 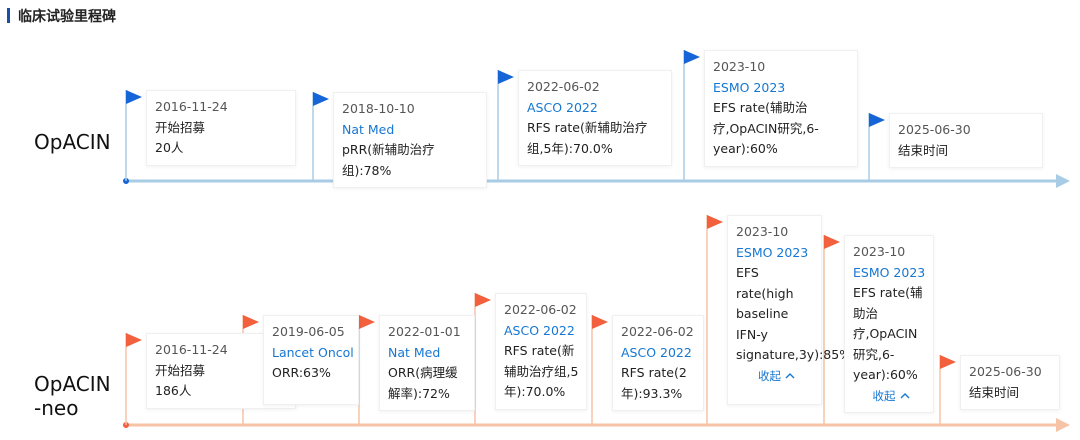 I want to click on track-name: OpACIN, so click(x=72, y=142).